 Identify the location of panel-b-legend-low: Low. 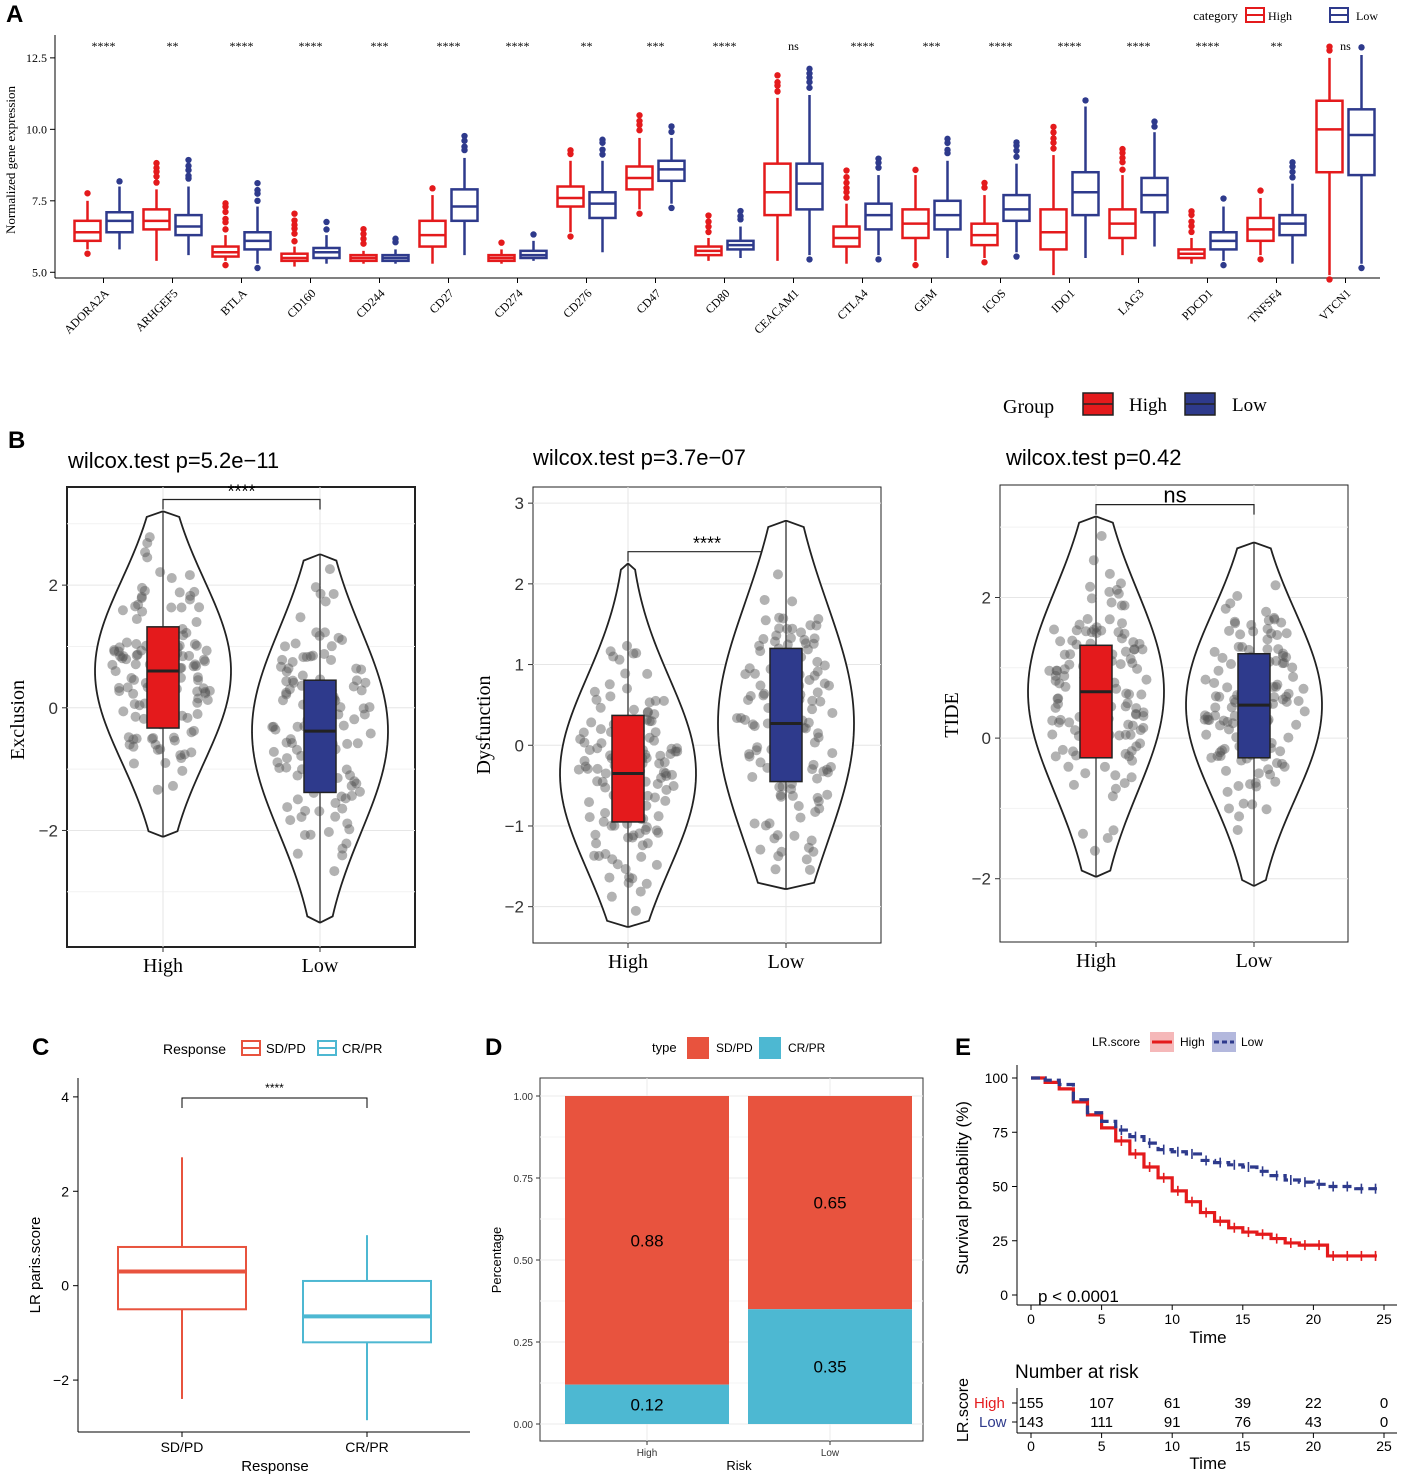
(1249, 405).